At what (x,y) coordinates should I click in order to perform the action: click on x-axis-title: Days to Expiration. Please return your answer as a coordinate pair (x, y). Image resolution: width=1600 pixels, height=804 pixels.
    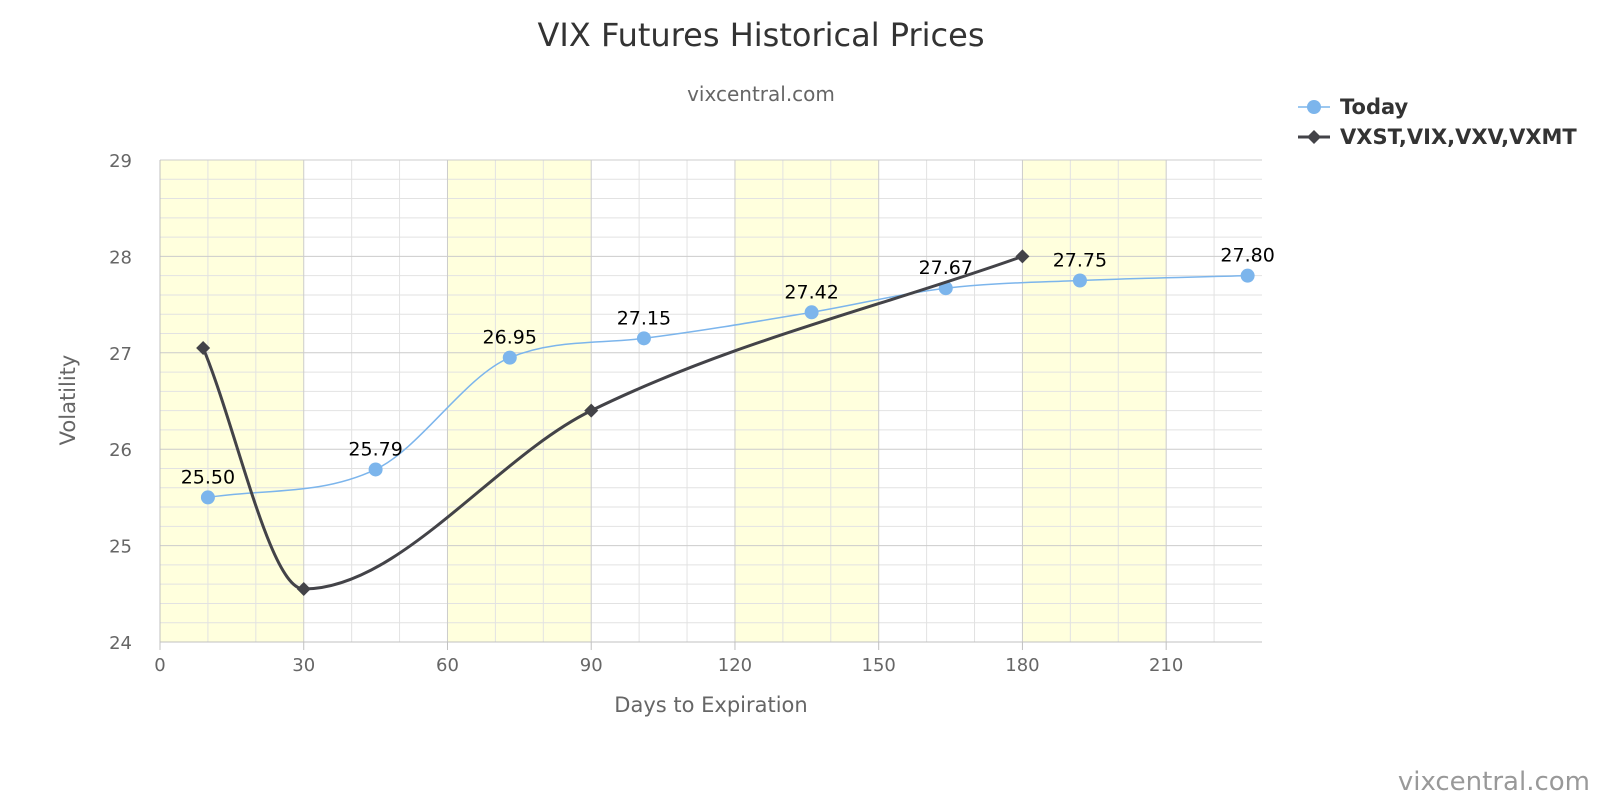
    Looking at the image, I should click on (710, 705).